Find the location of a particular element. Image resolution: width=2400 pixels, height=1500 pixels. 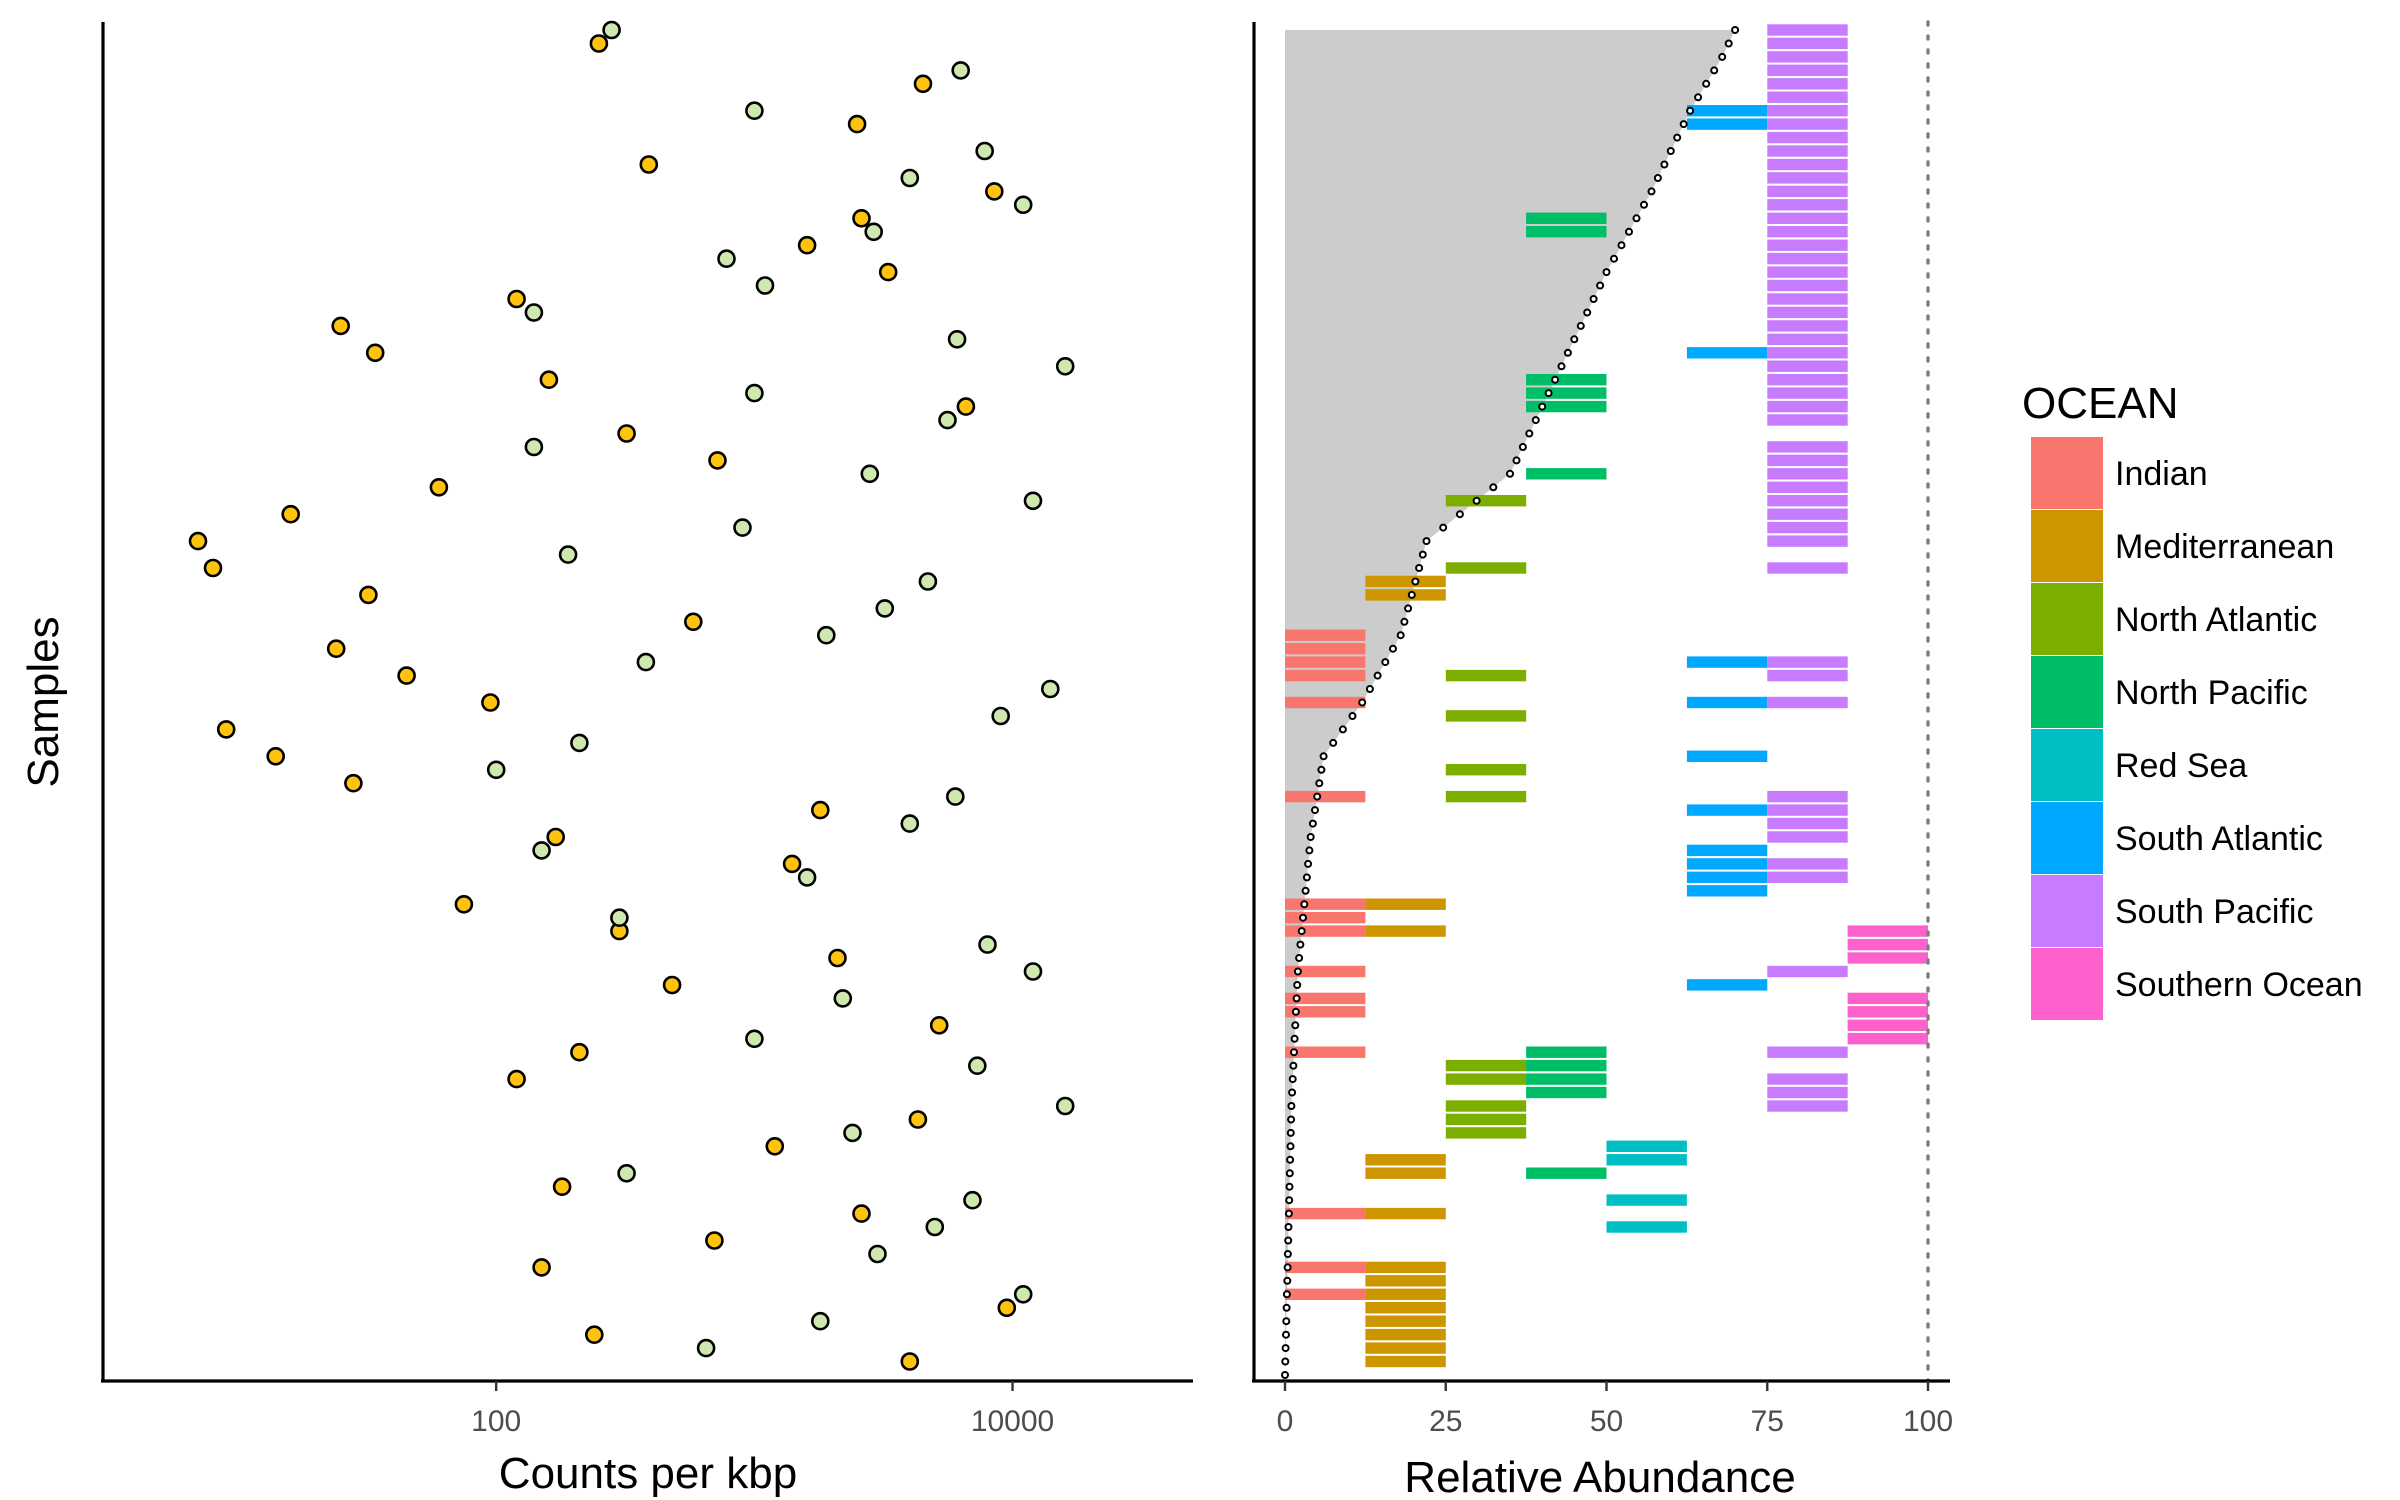

right-x-axis-title: Relative Abundance is located at coordinates (1599, 1476).